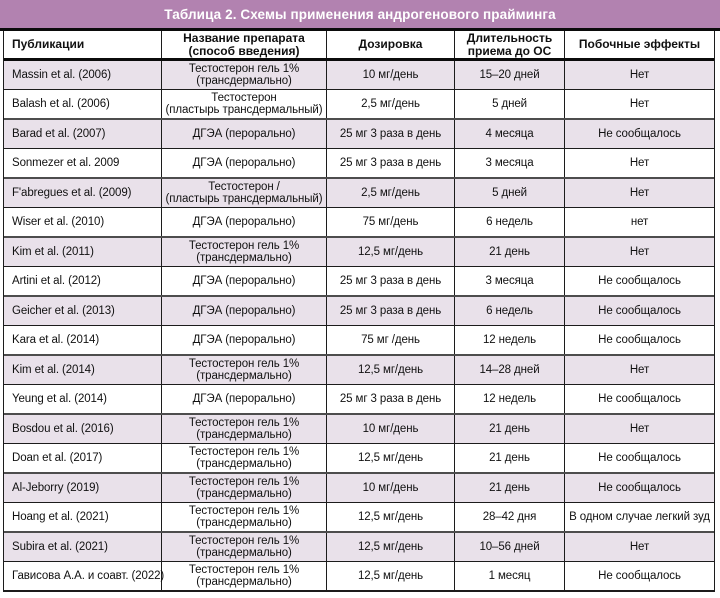 Image resolution: width=720 pixels, height=598 pixels. What do you see at coordinates (83, 252) in the screenshot?
I see `cell-publication: Kim et al. (2011)` at bounding box center [83, 252].